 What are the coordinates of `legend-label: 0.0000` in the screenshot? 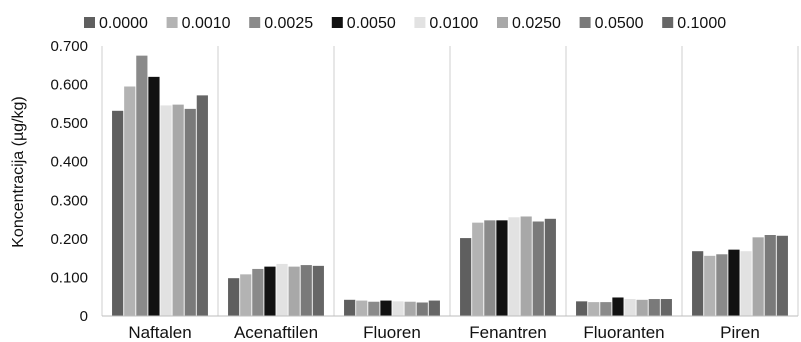 It's located at (123, 23).